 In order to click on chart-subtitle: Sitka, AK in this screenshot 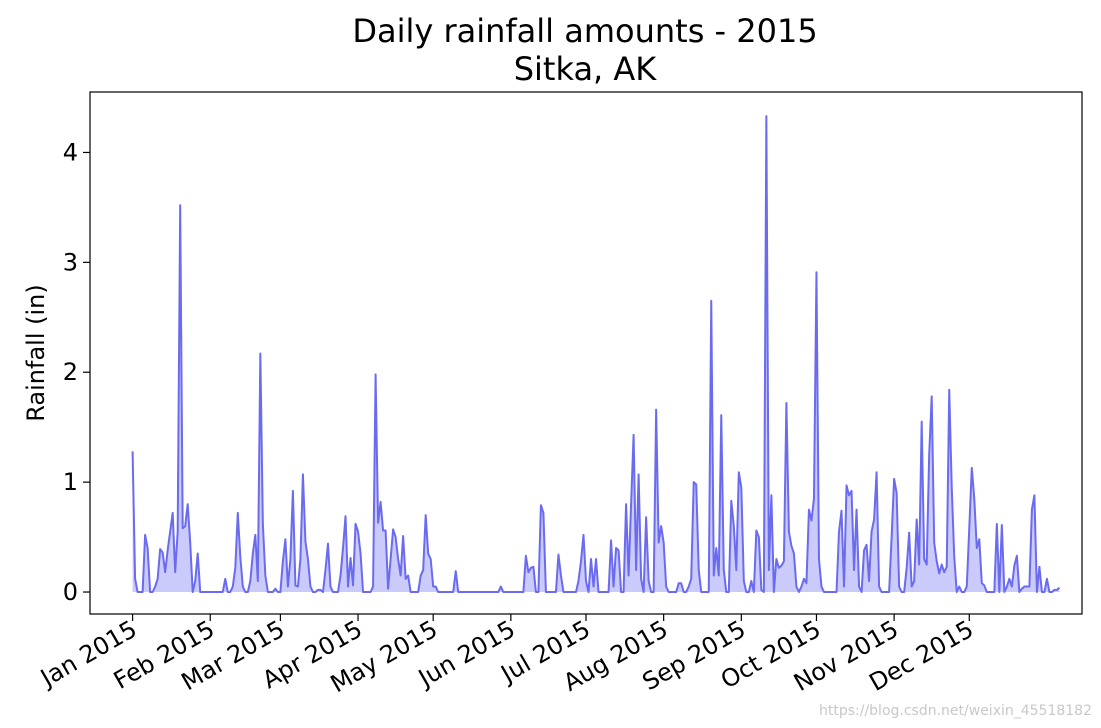, I will do `click(586, 69)`.